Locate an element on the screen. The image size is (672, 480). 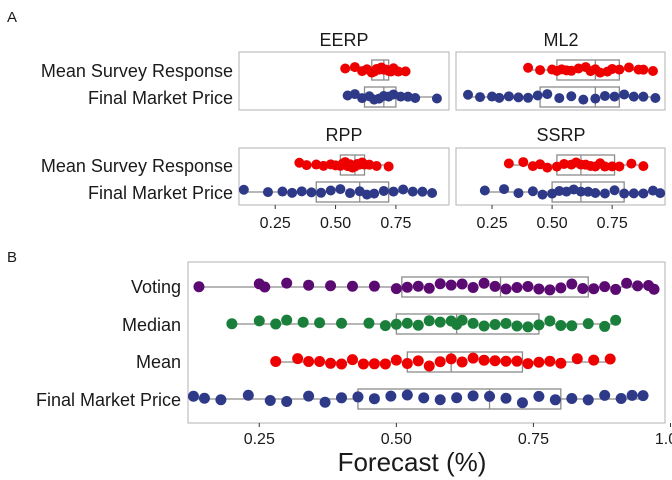
facet-ml2-frame is located at coordinates (560, 81).